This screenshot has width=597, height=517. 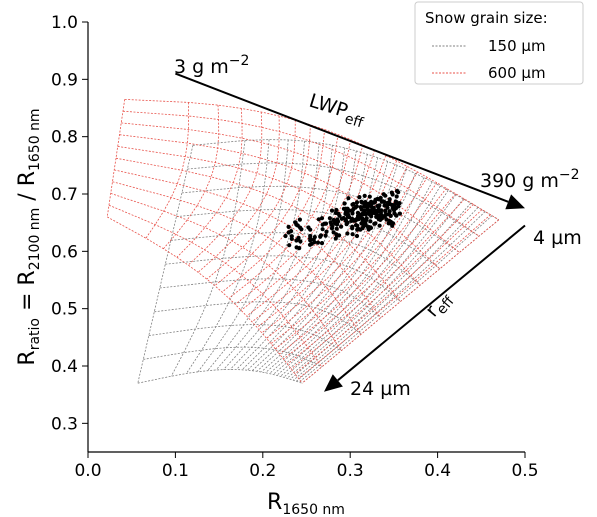 What do you see at coordinates (524, 471) in the screenshot?
I see `x-tick-label: 0.5` at bounding box center [524, 471].